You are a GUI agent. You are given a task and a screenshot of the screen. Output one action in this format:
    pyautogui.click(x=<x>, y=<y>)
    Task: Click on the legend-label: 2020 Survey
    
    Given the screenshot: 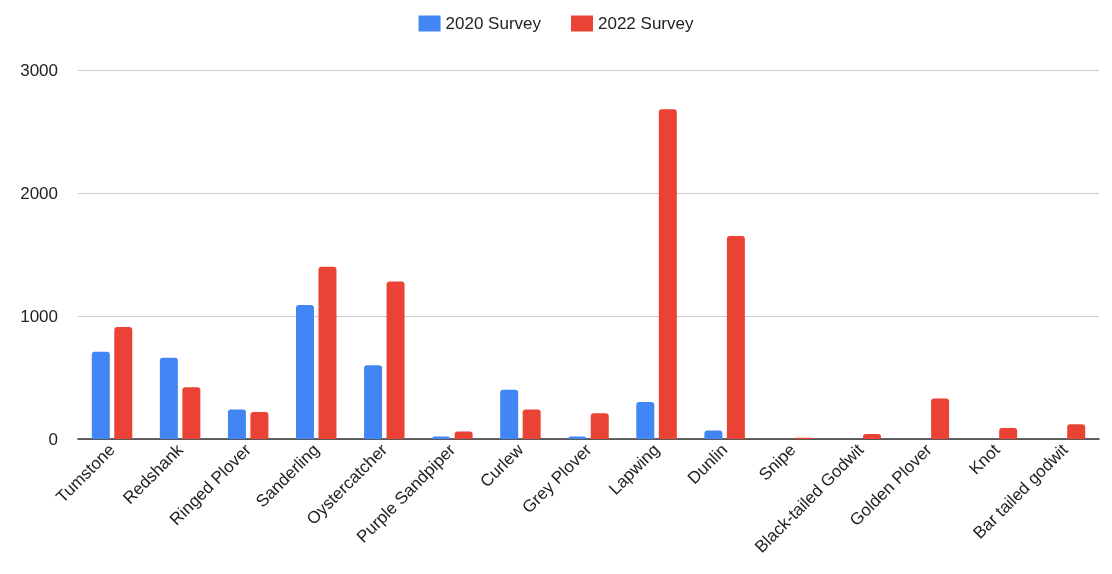 What is the action you would take?
    pyautogui.click(x=493, y=23)
    